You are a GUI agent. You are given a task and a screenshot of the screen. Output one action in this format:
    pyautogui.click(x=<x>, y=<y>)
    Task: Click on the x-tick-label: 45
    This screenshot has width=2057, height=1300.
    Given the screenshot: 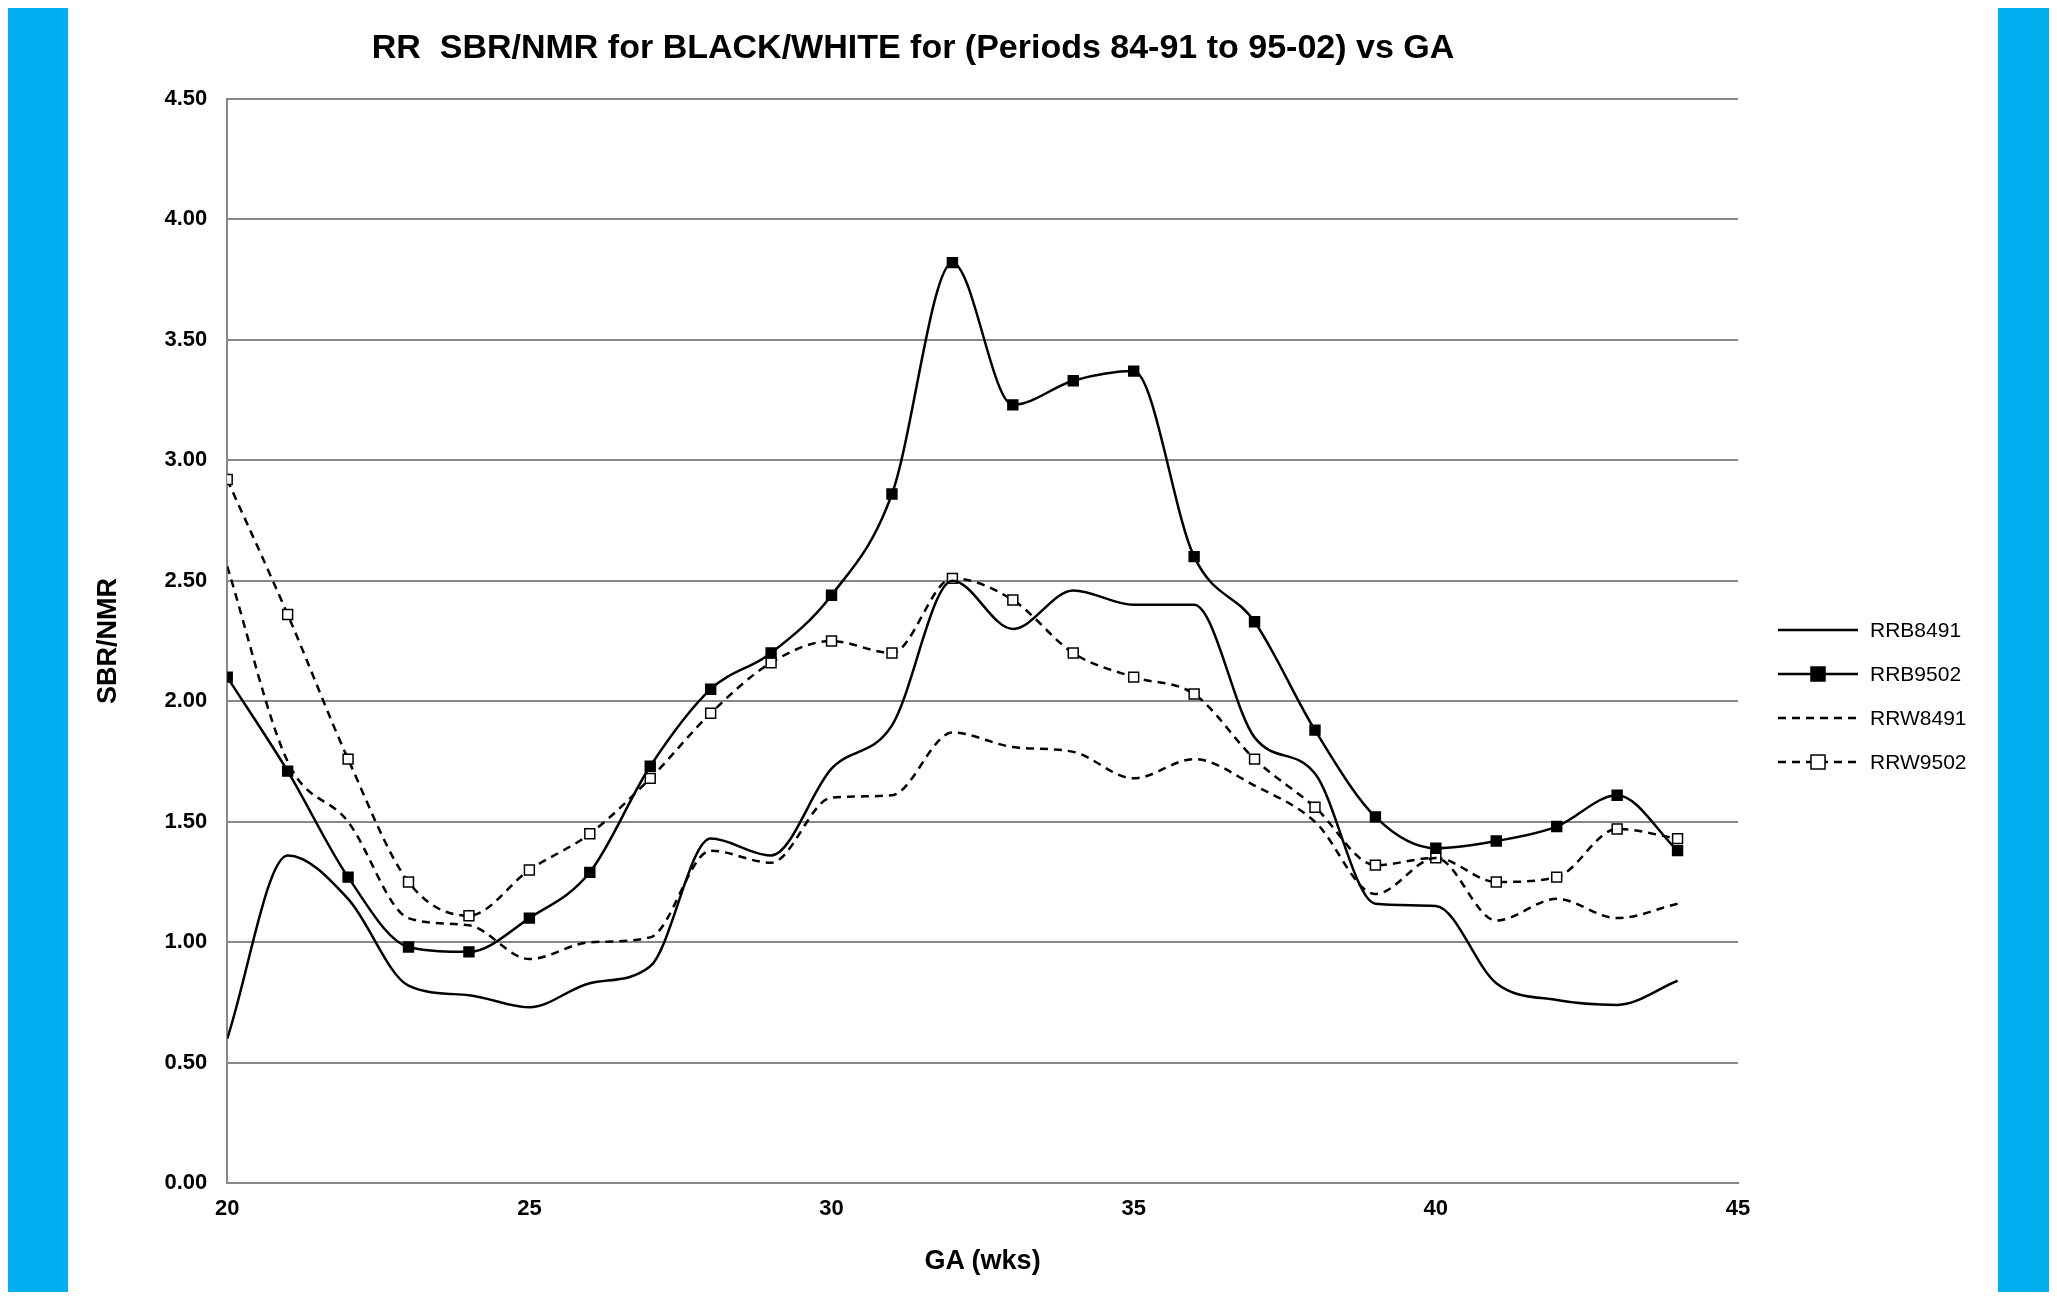 What is the action you would take?
    pyautogui.click(x=1738, y=1208)
    